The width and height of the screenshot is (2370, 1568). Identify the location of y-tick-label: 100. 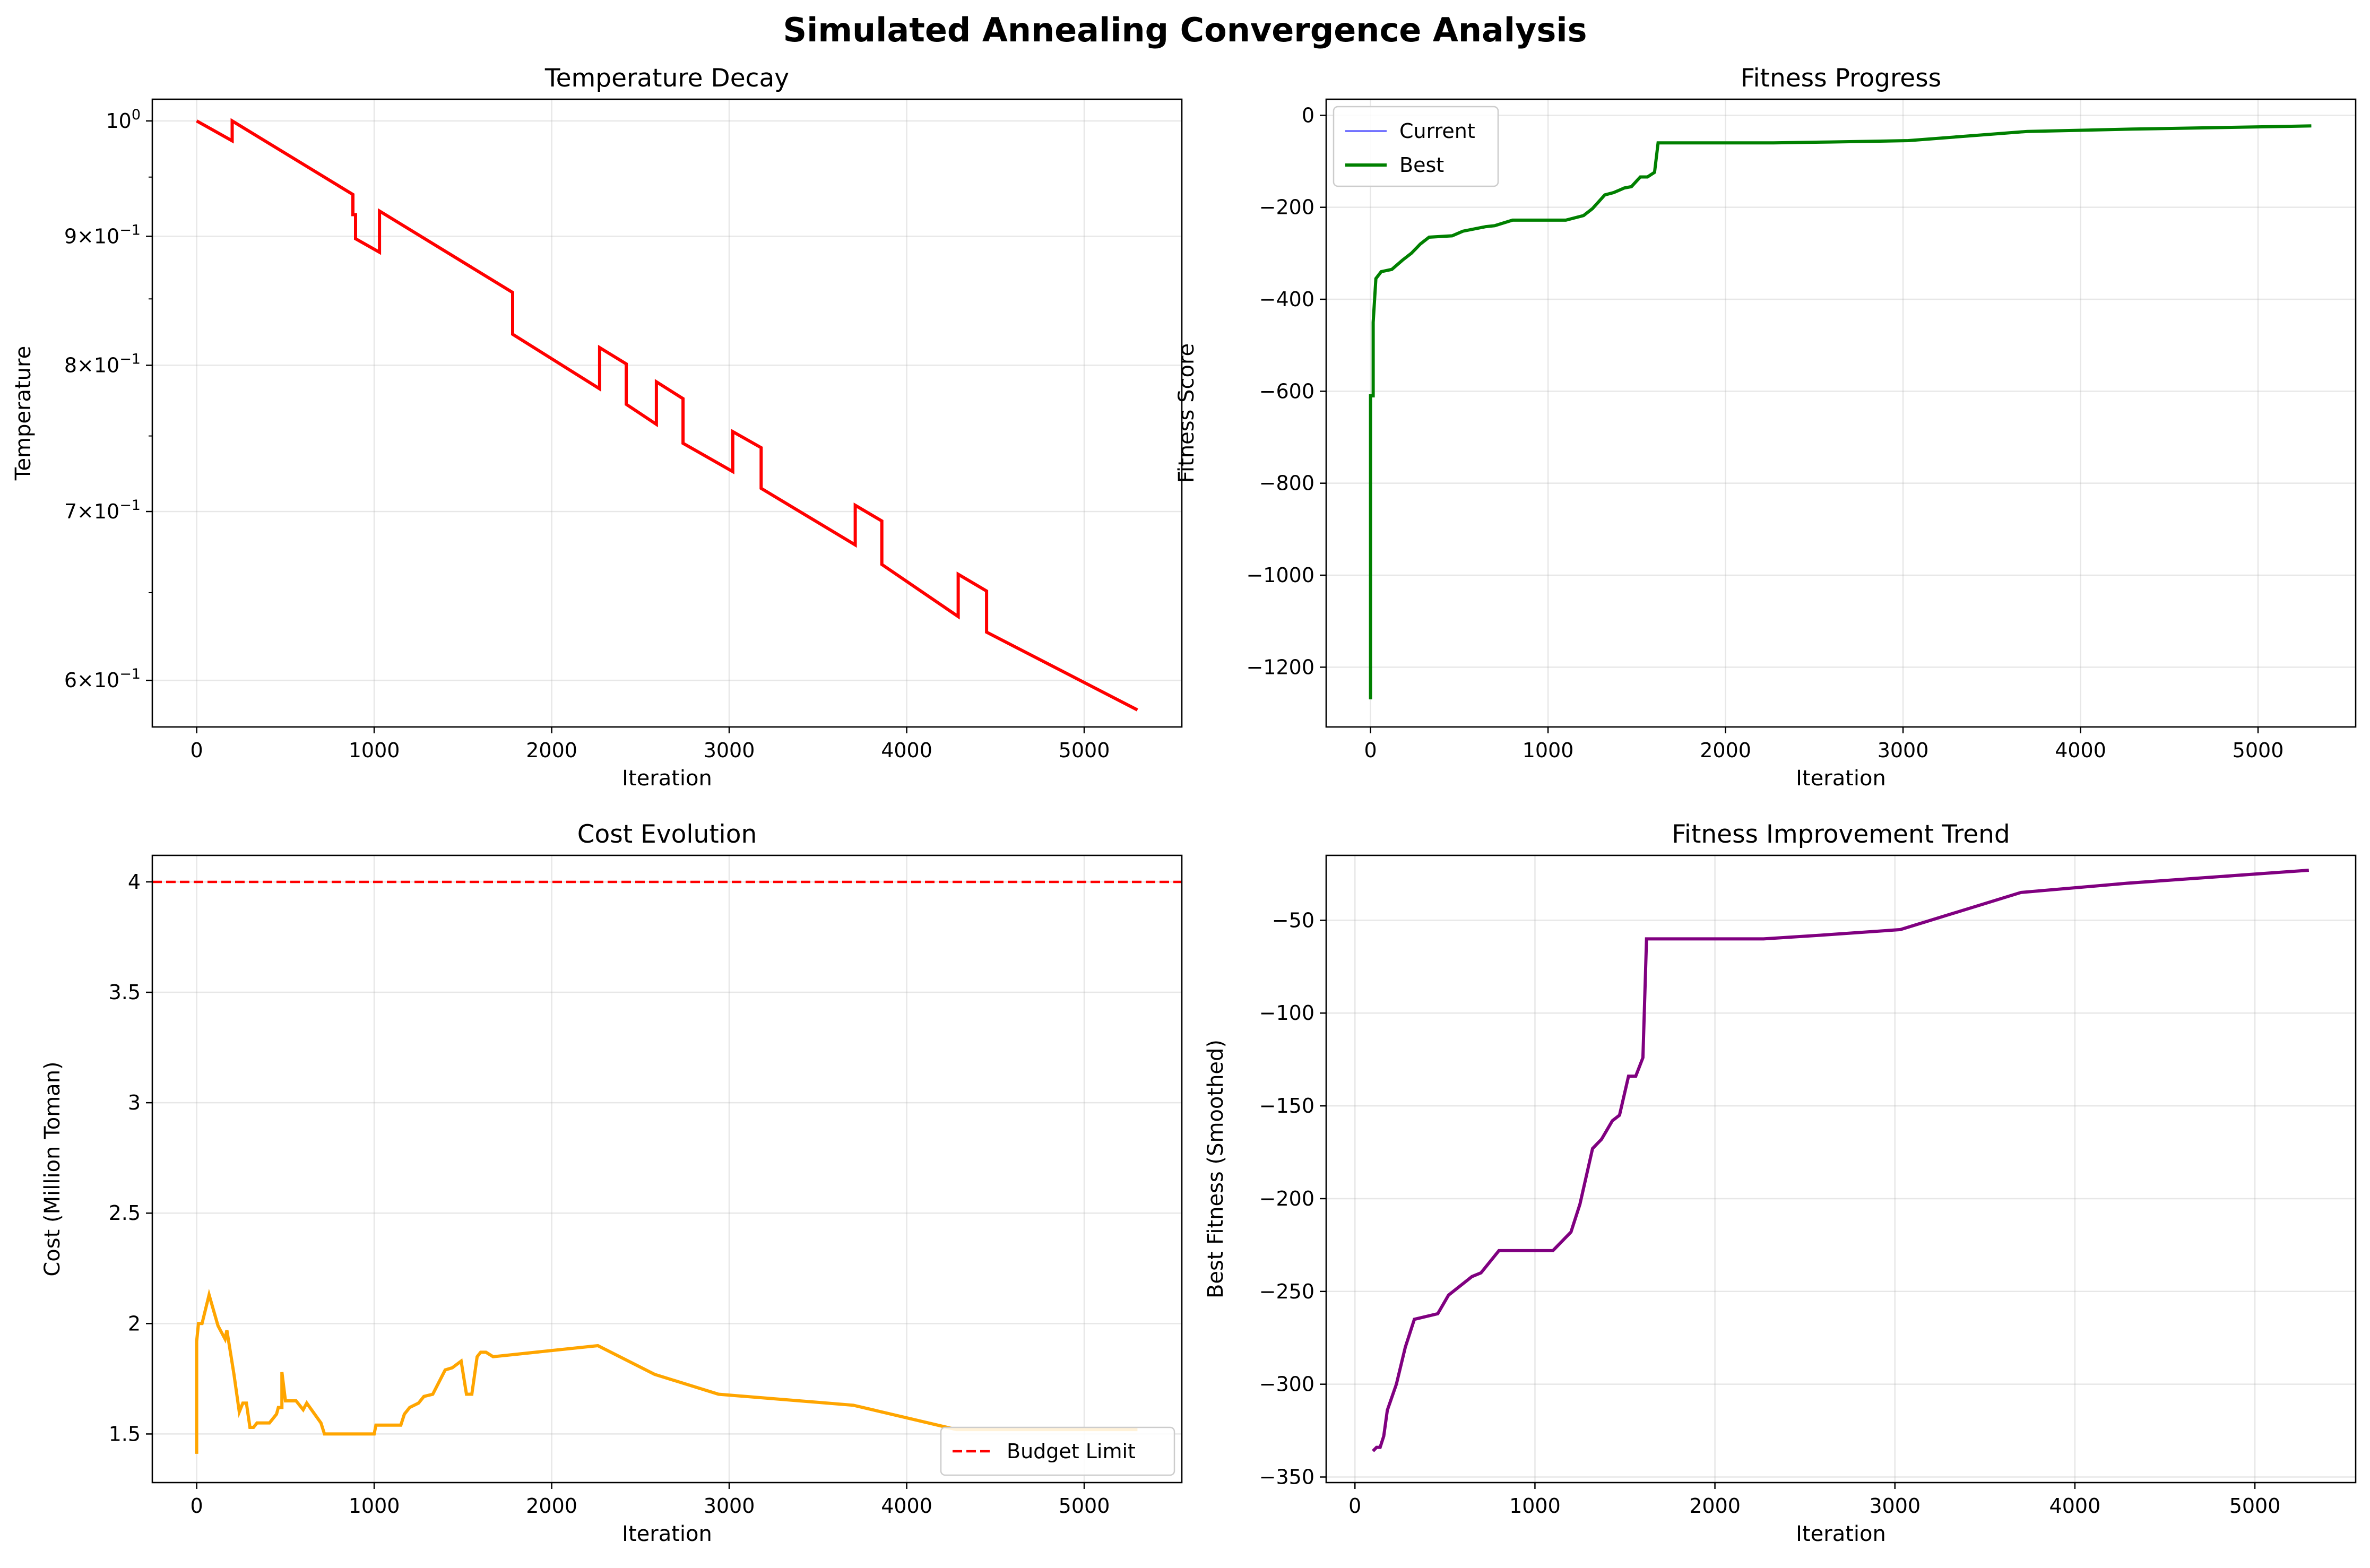
(123, 120).